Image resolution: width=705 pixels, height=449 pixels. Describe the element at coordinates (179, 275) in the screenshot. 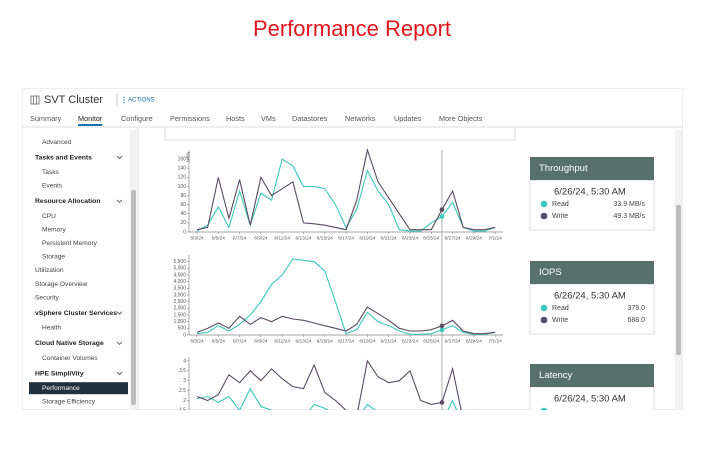

I see `y-tick-label: 4,500` at that location.